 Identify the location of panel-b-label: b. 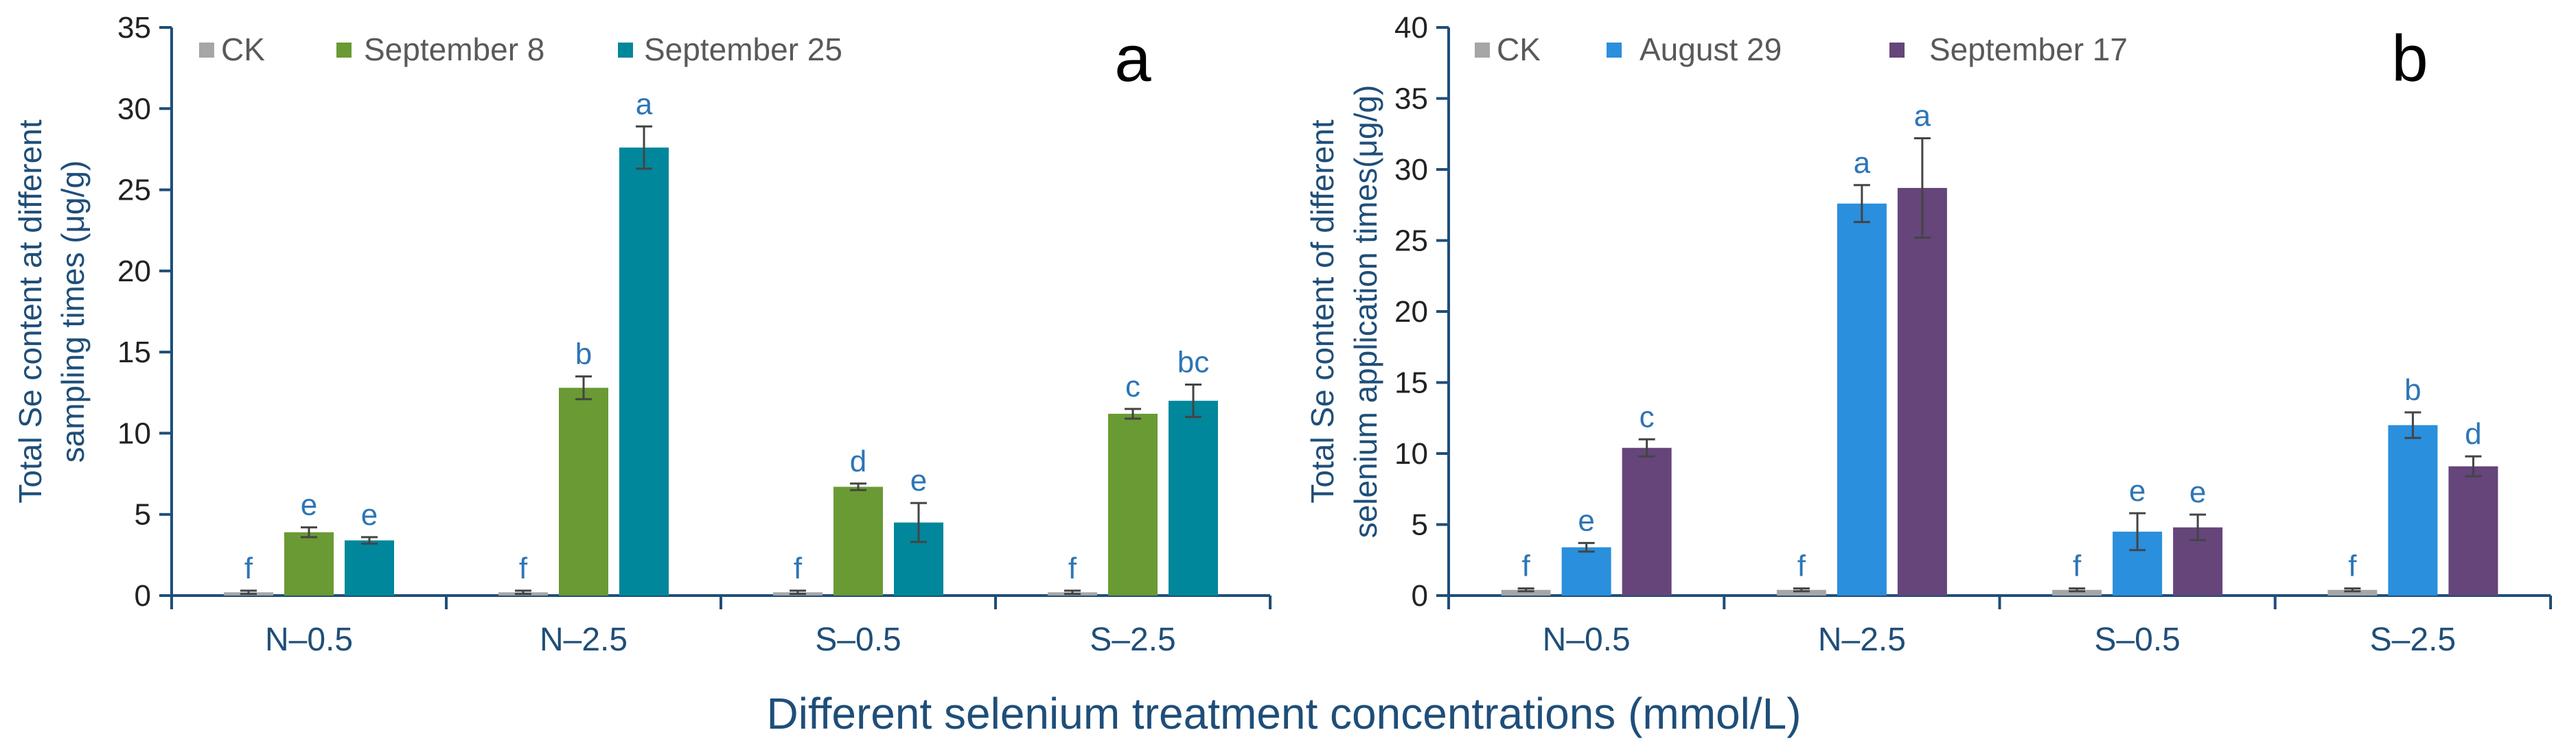
(2409, 58).